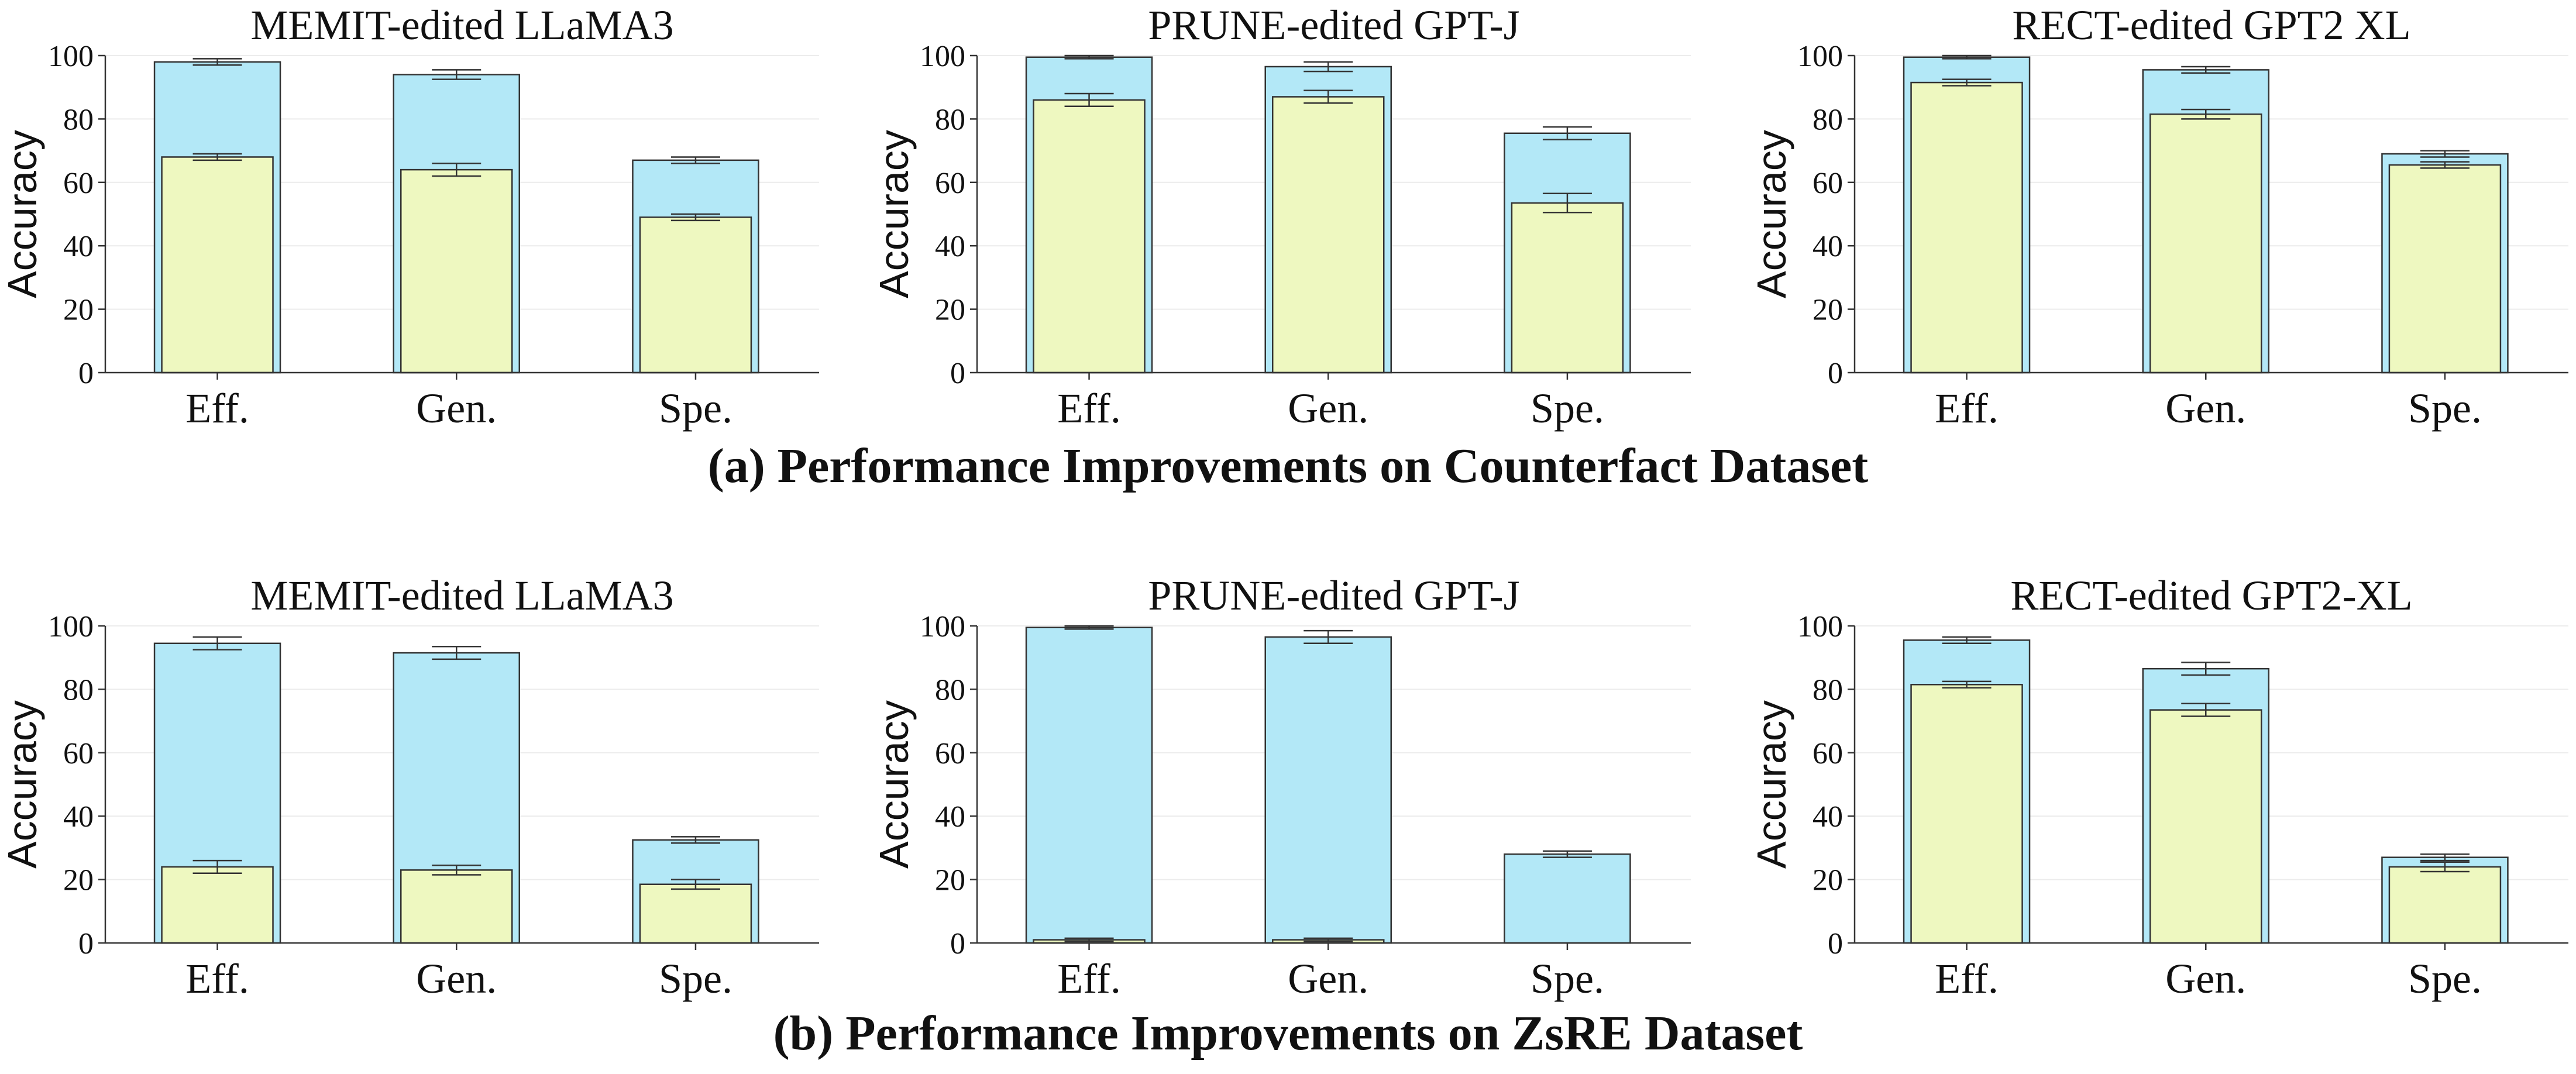 The width and height of the screenshot is (2576, 1074). What do you see at coordinates (2211, 26) in the screenshot?
I see `chart-3-title: RECT-edited GPT2 XL` at bounding box center [2211, 26].